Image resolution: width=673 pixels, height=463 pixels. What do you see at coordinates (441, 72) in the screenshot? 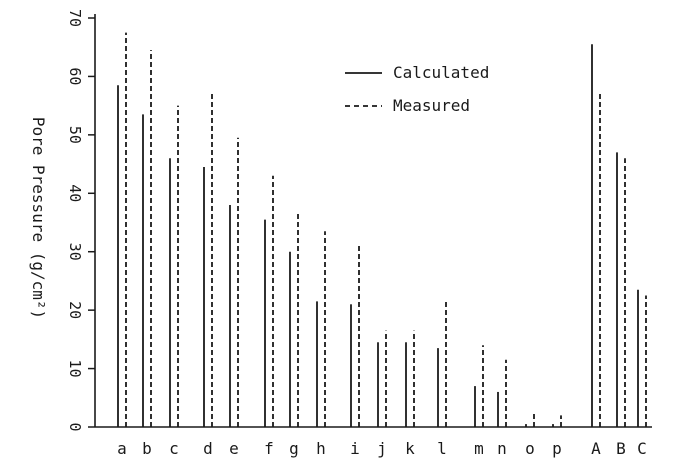
I see `legend-calculated-label: Calculated` at bounding box center [441, 72].